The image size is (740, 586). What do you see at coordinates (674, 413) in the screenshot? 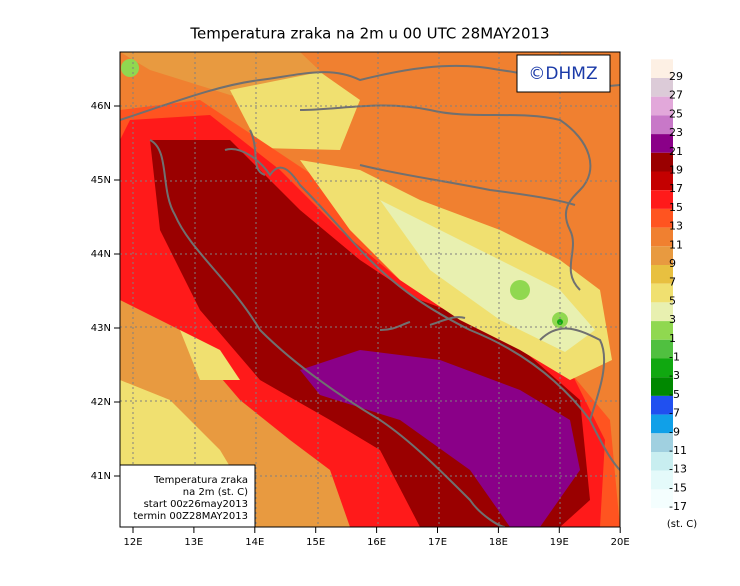
I see `legend-label: -7` at bounding box center [674, 413].